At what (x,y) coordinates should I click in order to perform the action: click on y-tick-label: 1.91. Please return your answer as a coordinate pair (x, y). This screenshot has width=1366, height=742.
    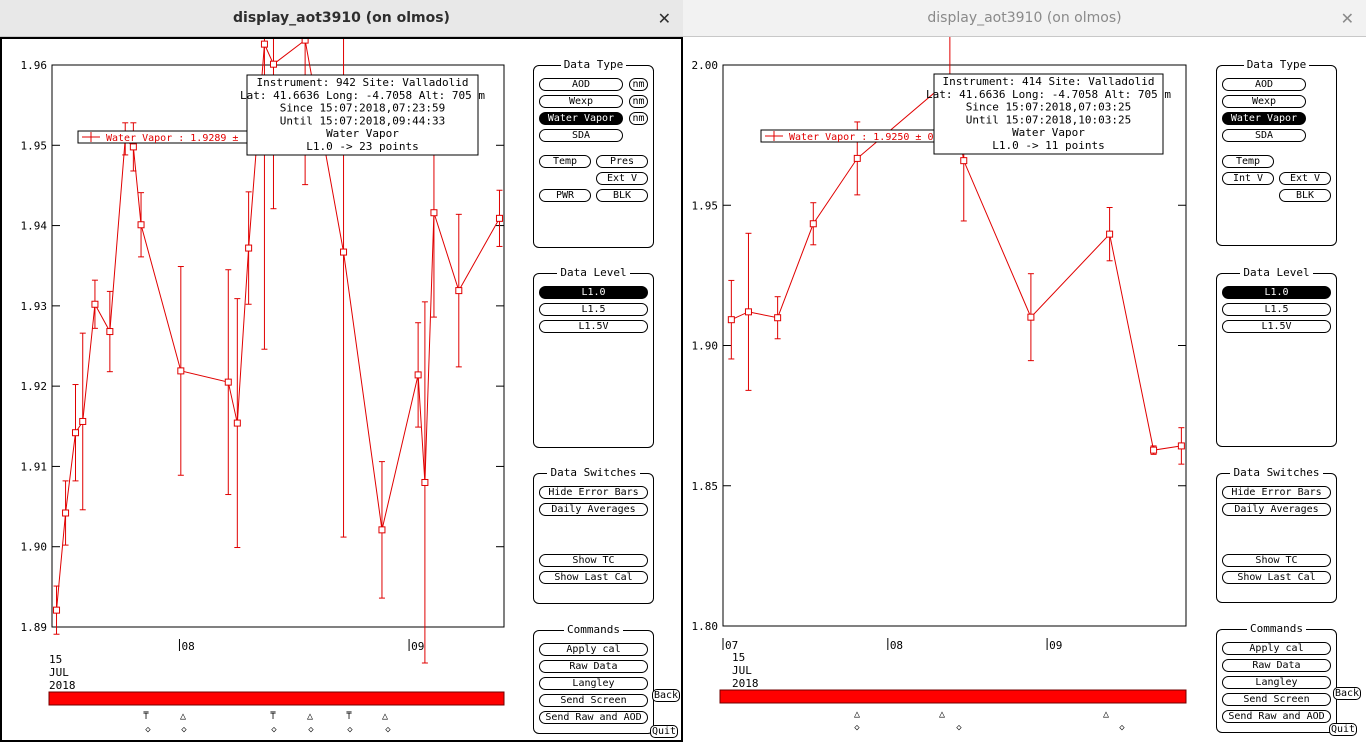
    Looking at the image, I should click on (34, 466).